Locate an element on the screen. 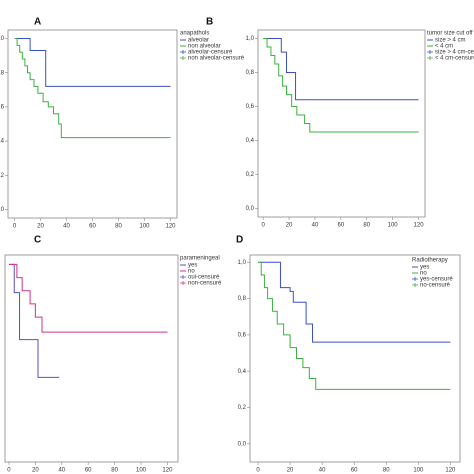 The image size is (474, 474). legend-label: non alveolar-censuré is located at coordinates (216, 59).